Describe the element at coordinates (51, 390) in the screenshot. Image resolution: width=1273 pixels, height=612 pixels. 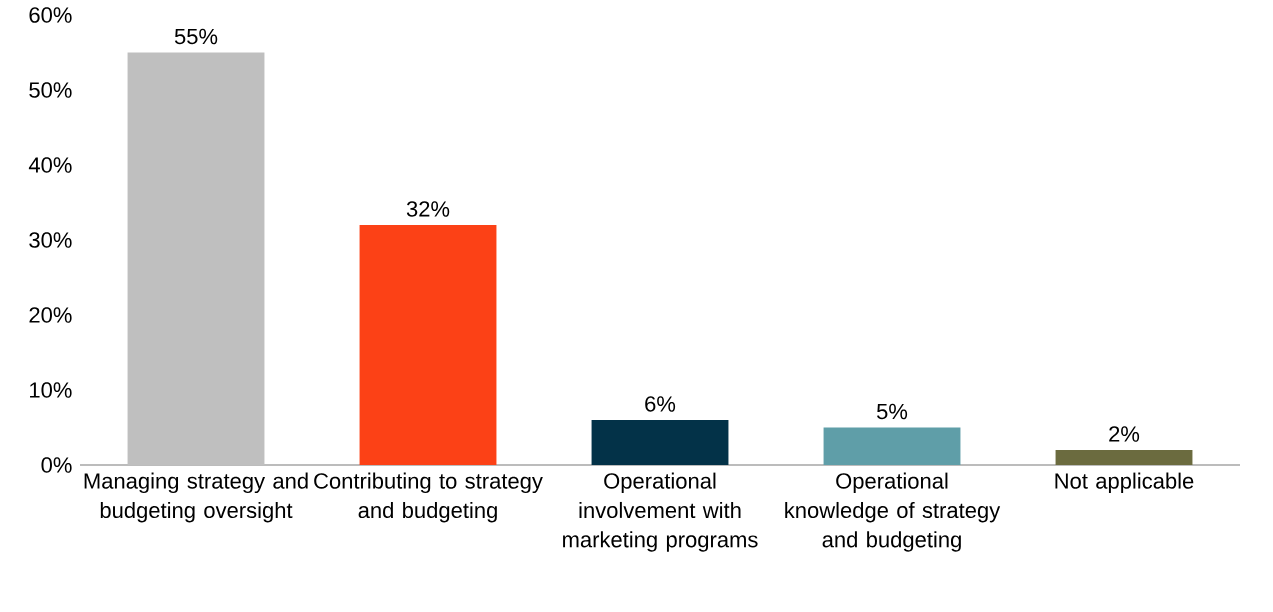
I see `y-tick-label: 10%` at that location.